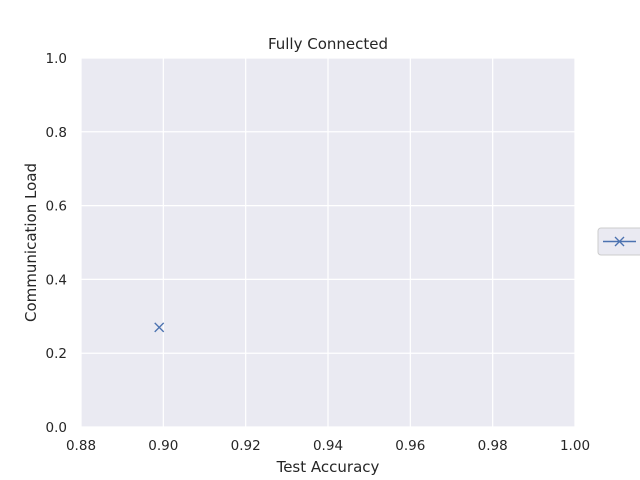  Describe the element at coordinates (56, 428) in the screenshot. I see `y-tick-label: 0.0` at that location.